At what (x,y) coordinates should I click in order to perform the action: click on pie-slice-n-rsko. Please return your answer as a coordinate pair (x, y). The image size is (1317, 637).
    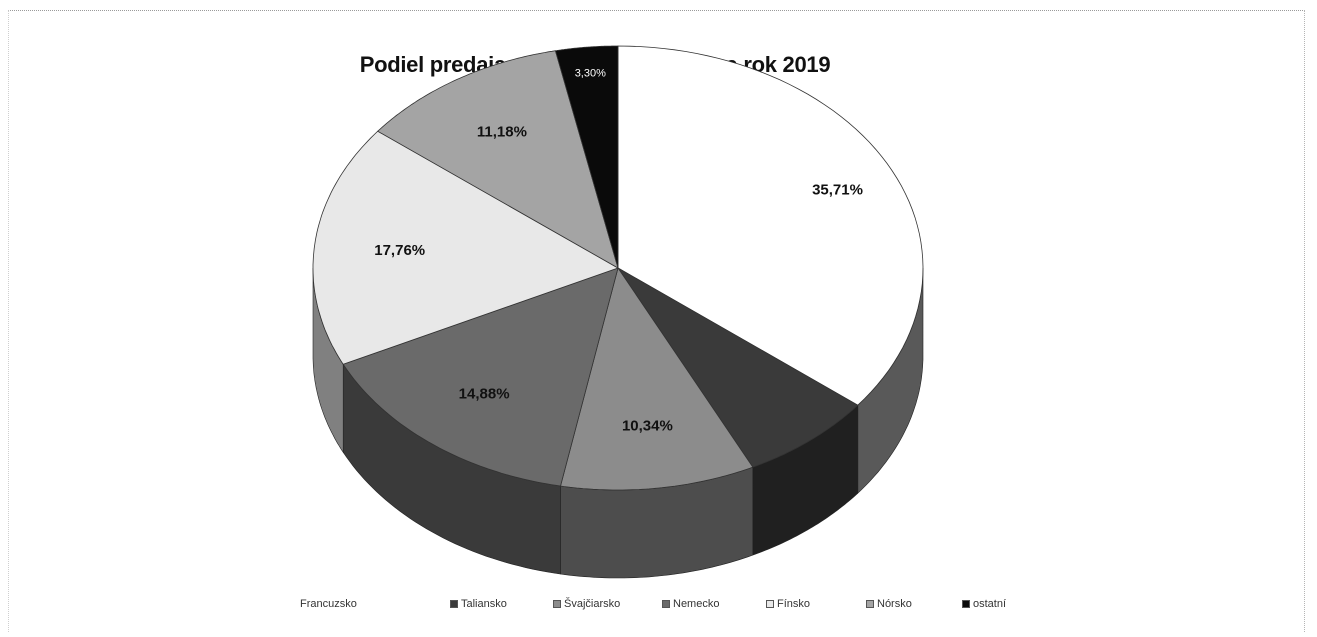
    Looking at the image, I should click on (498, 159).